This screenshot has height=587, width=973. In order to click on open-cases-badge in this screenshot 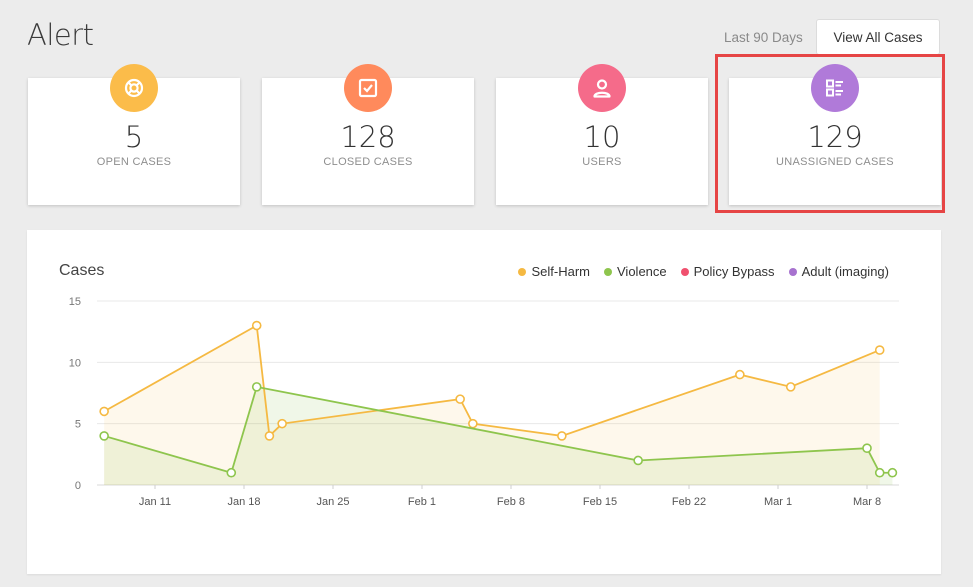, I will do `click(134, 88)`.